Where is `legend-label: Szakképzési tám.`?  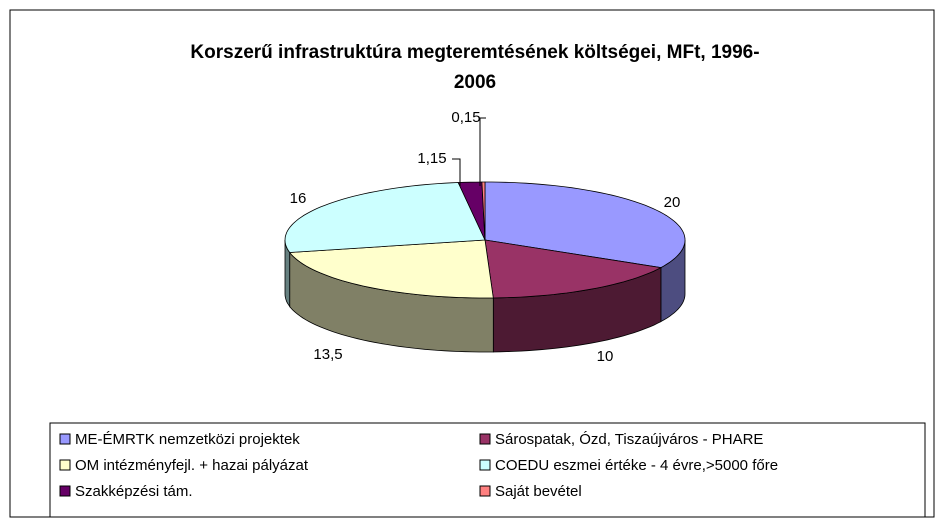 legend-label: Szakképzési tám. is located at coordinates (134, 491).